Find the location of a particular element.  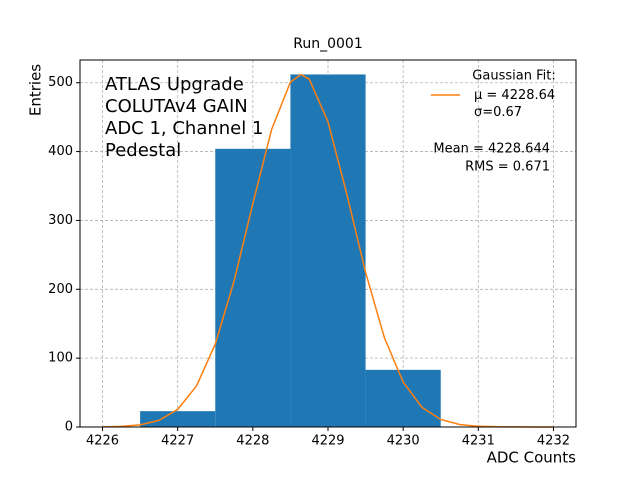

x-tick-label: 4226 is located at coordinates (102, 441).